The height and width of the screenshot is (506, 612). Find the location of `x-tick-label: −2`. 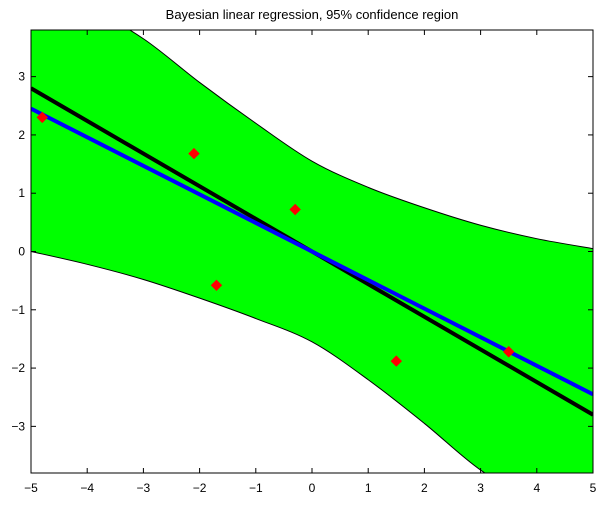

x-tick-label: −2 is located at coordinates (200, 488).